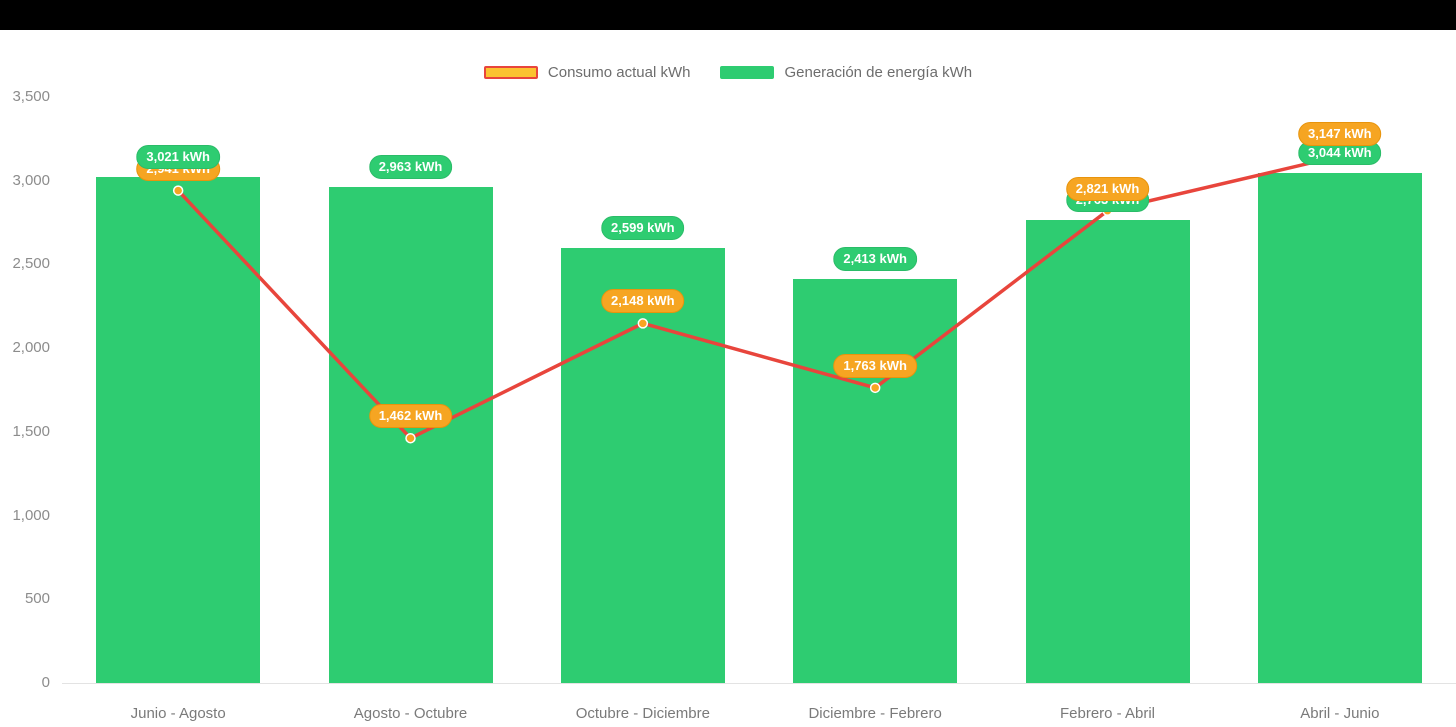 This screenshot has width=1456, height=727. Describe the element at coordinates (31, 348) in the screenshot. I see `y-tick-label: 2,000` at that location.